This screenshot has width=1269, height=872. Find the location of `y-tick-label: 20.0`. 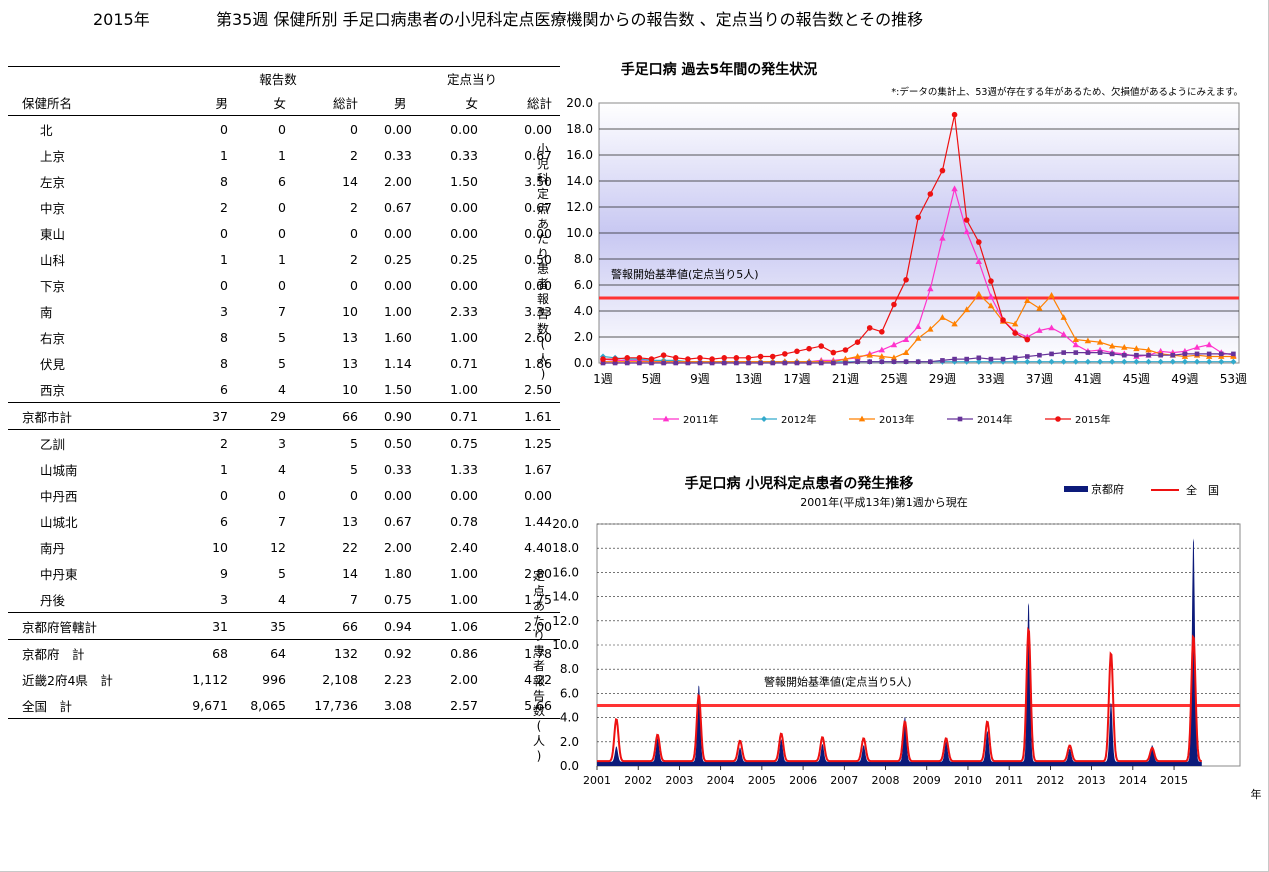

y-tick-label: 20.0 is located at coordinates (565, 524).